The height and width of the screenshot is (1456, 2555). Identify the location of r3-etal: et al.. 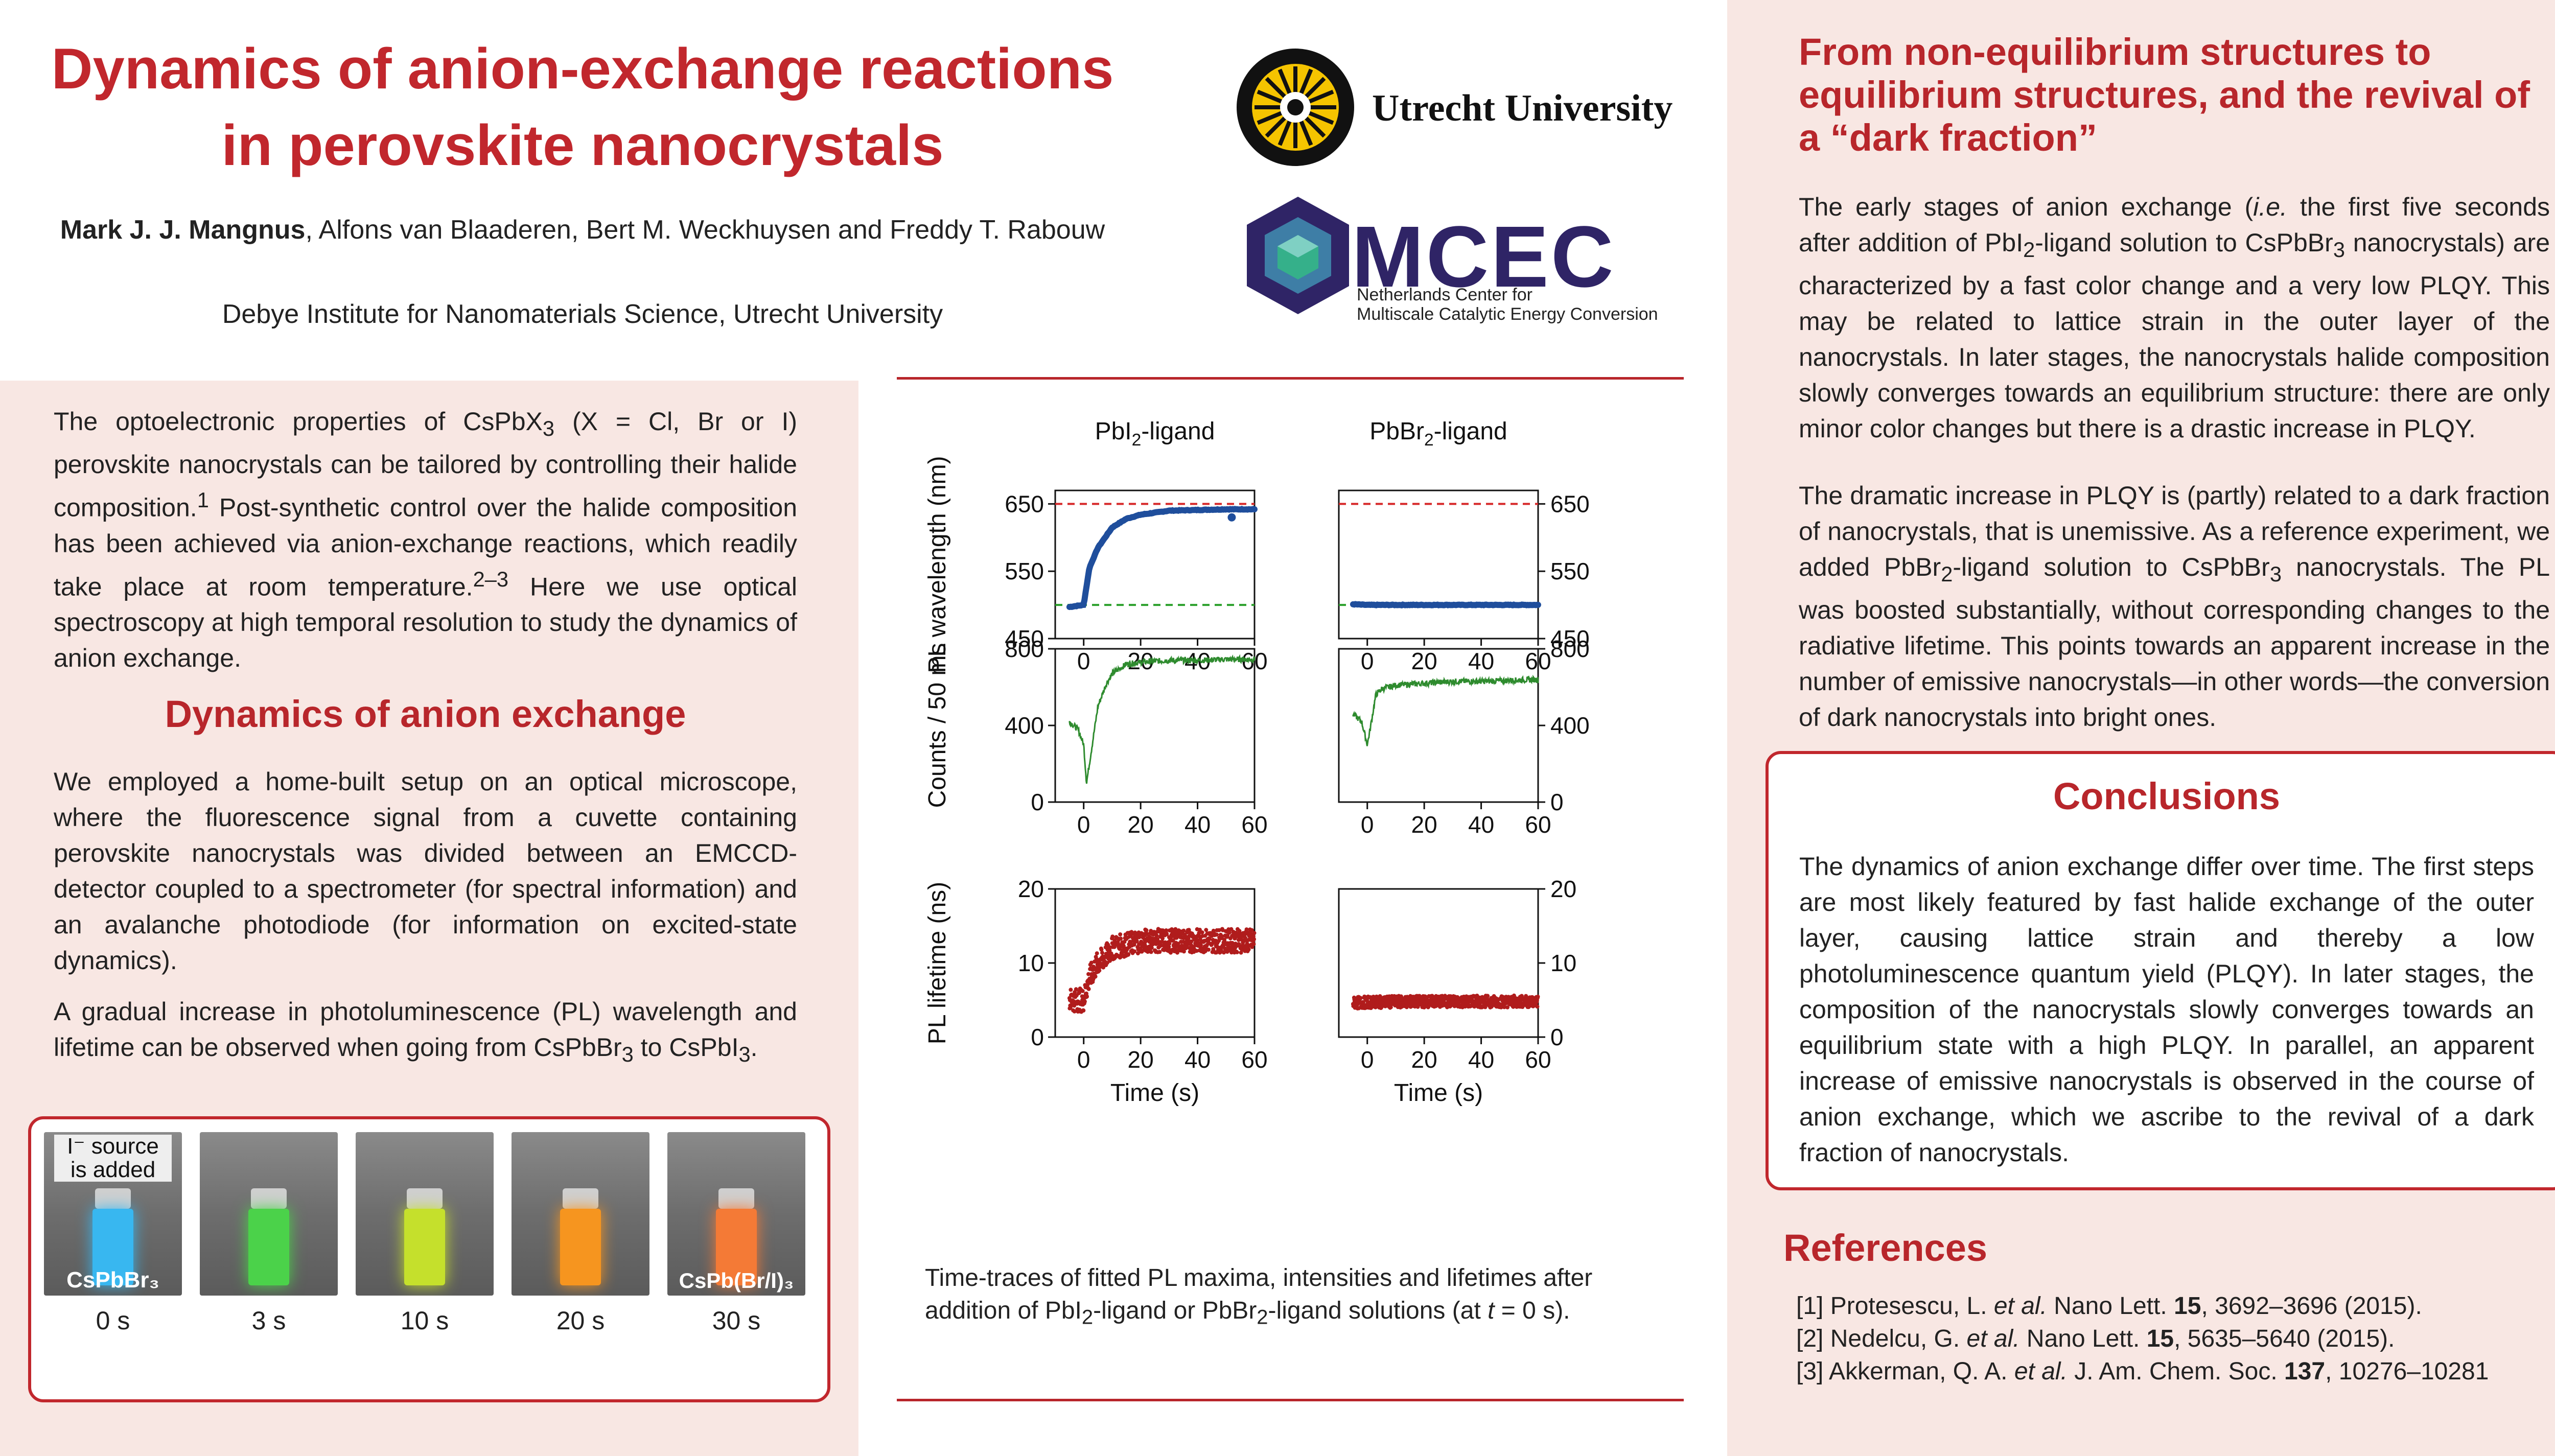
(2041, 1371).